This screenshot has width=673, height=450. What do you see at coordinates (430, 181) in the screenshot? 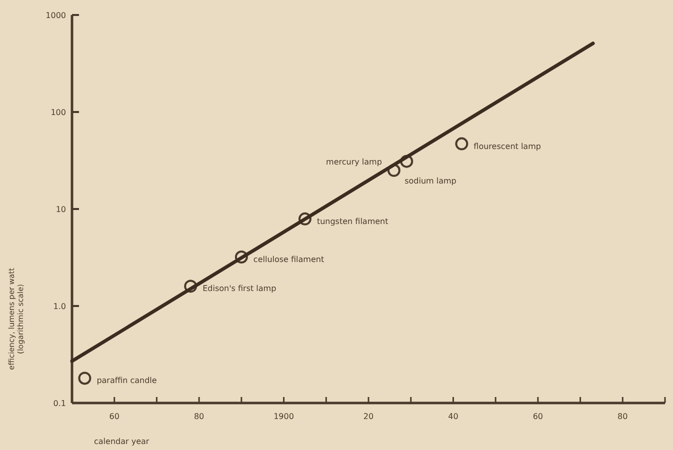
I see `annotation: sodium lamp` at bounding box center [430, 181].